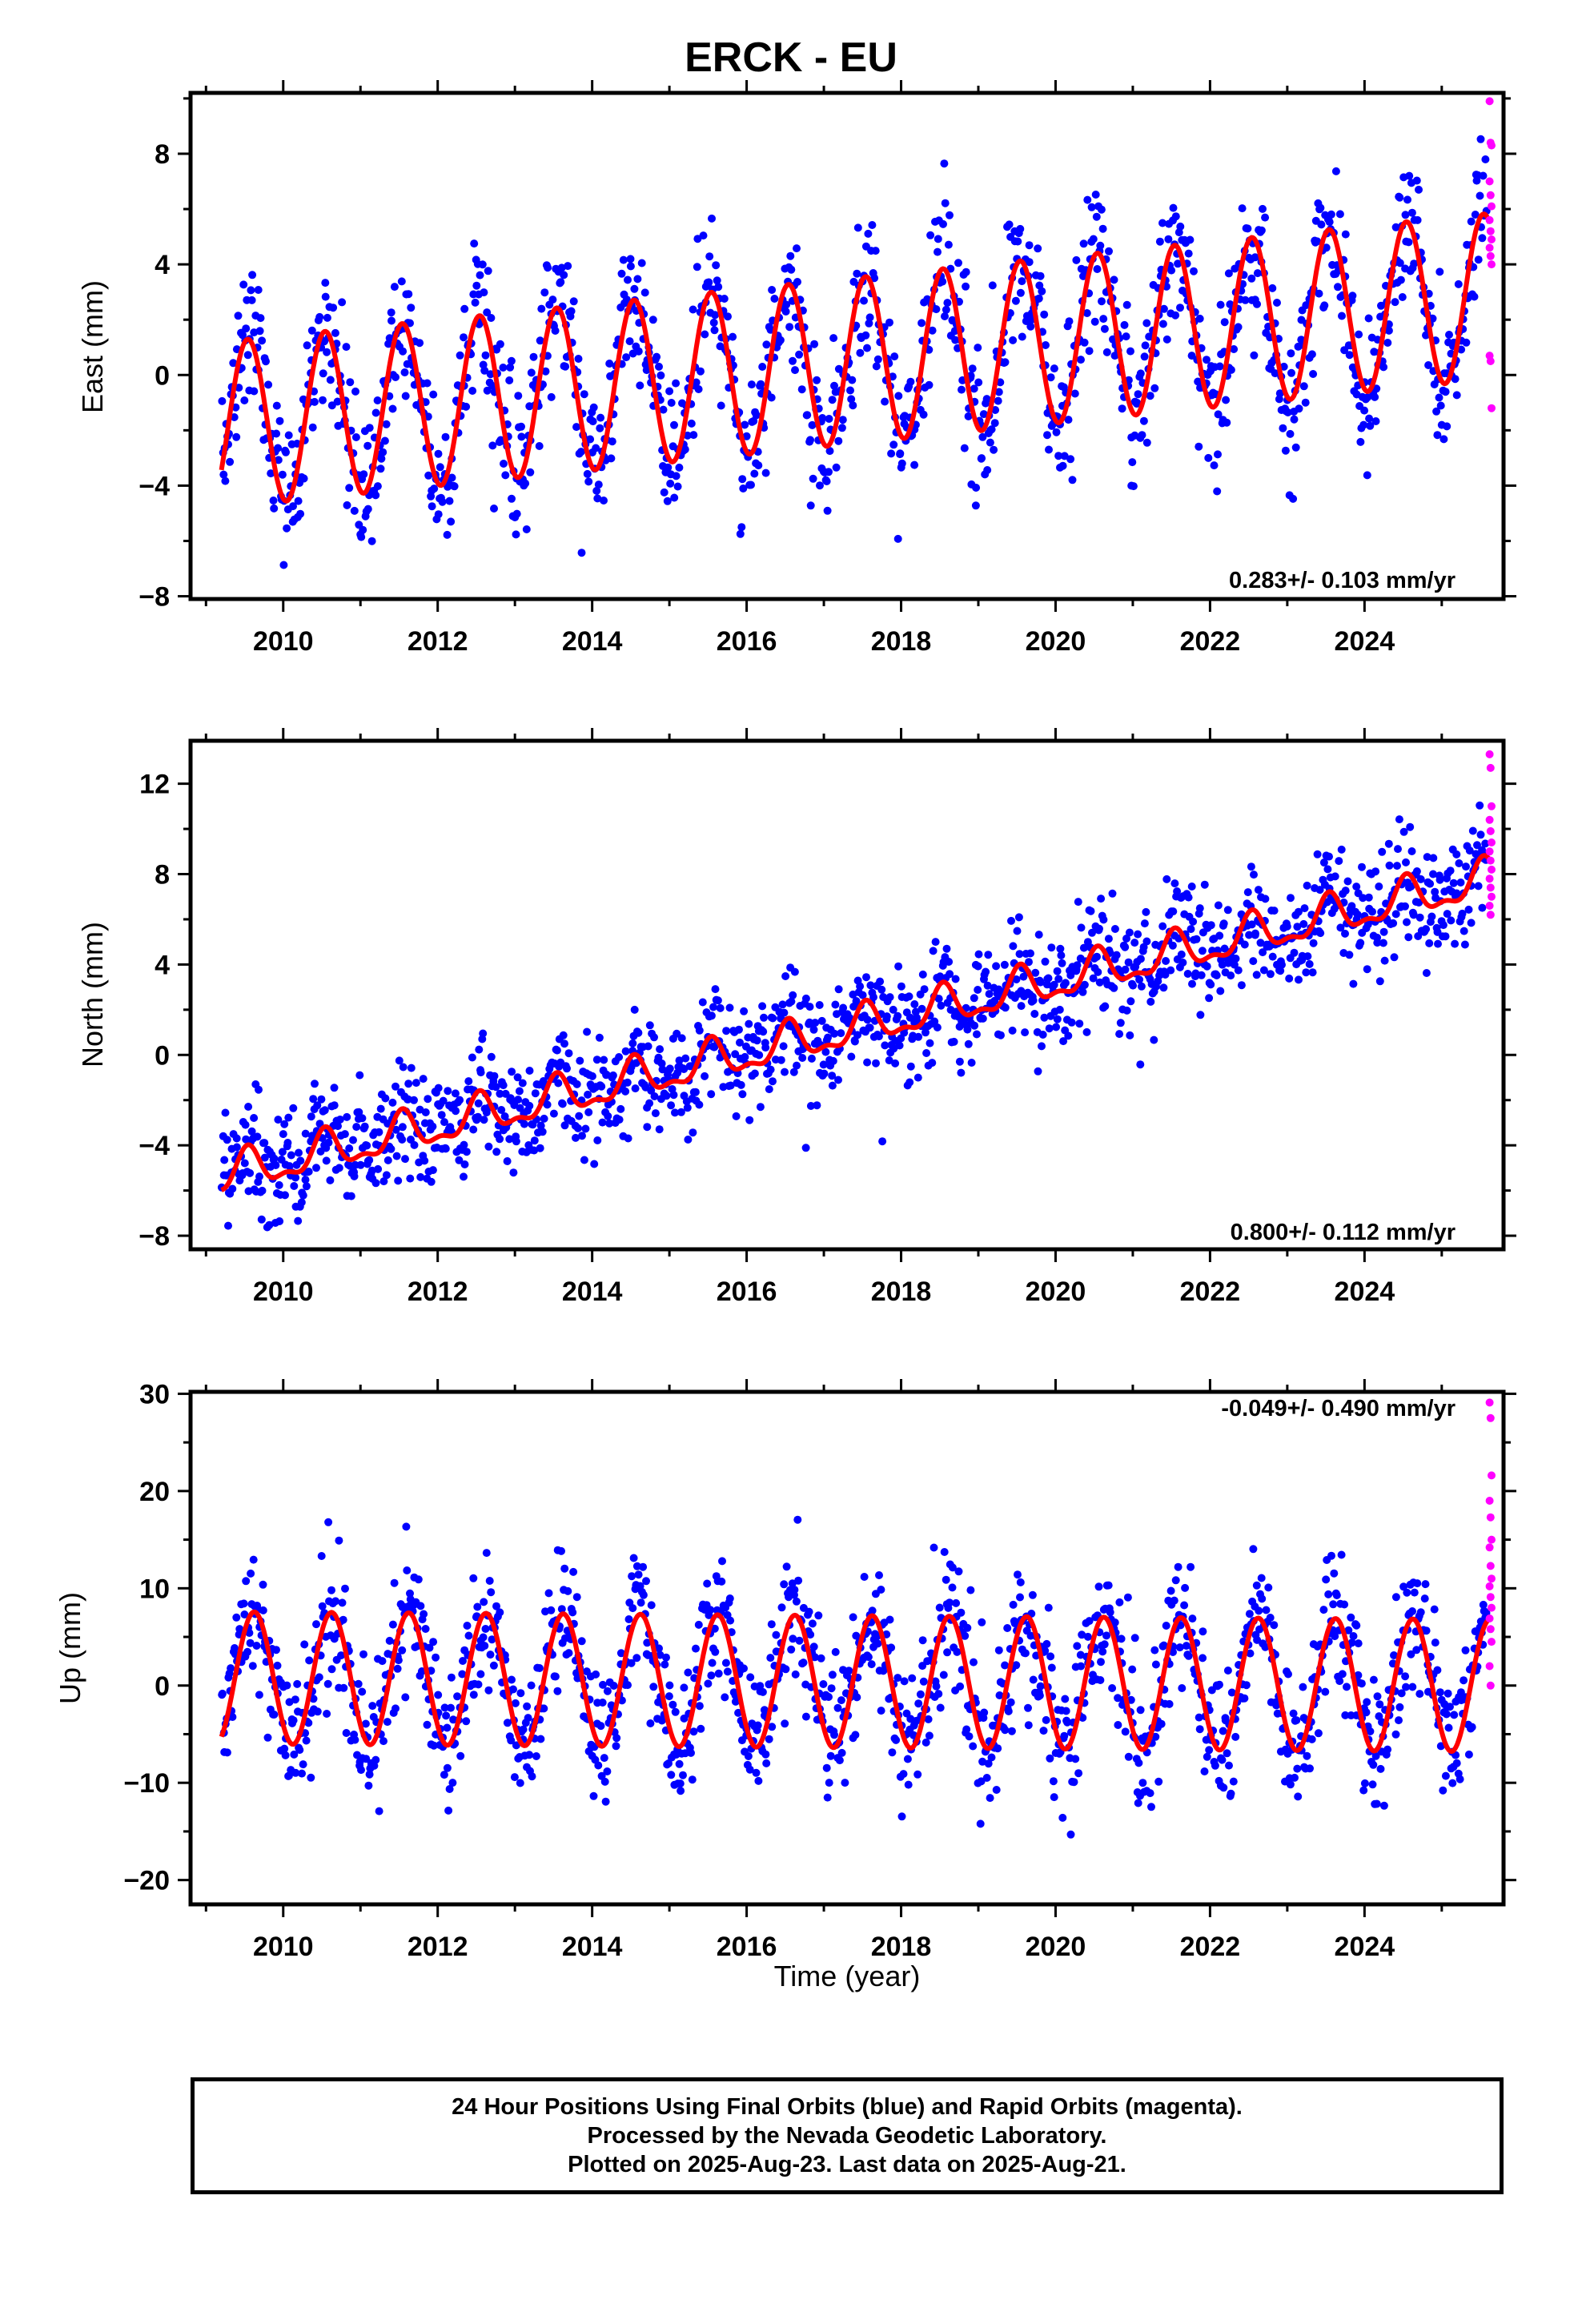 This screenshot has width=1582, height=2324. I want to click on north-rate-label: 0.800+/- 0.112 mm/yr, so click(1343, 1232).